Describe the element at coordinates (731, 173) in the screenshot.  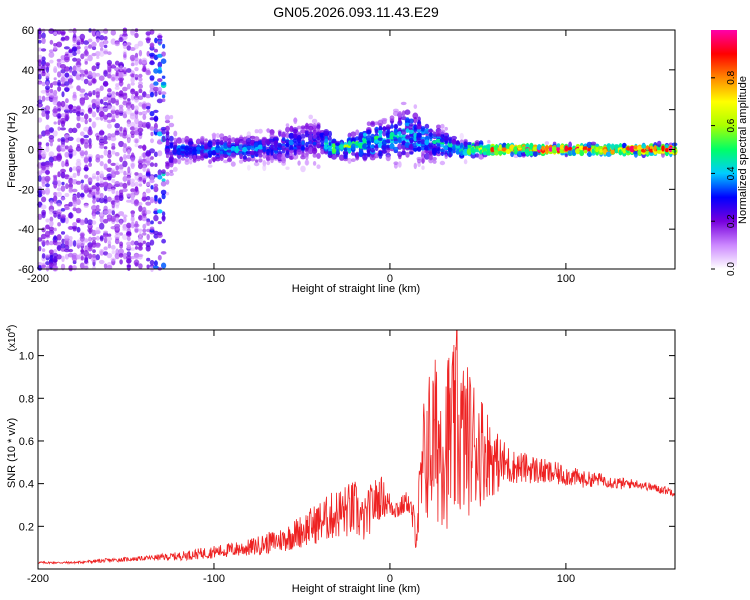
I see `colorbar-tick-label: 0.4` at that location.